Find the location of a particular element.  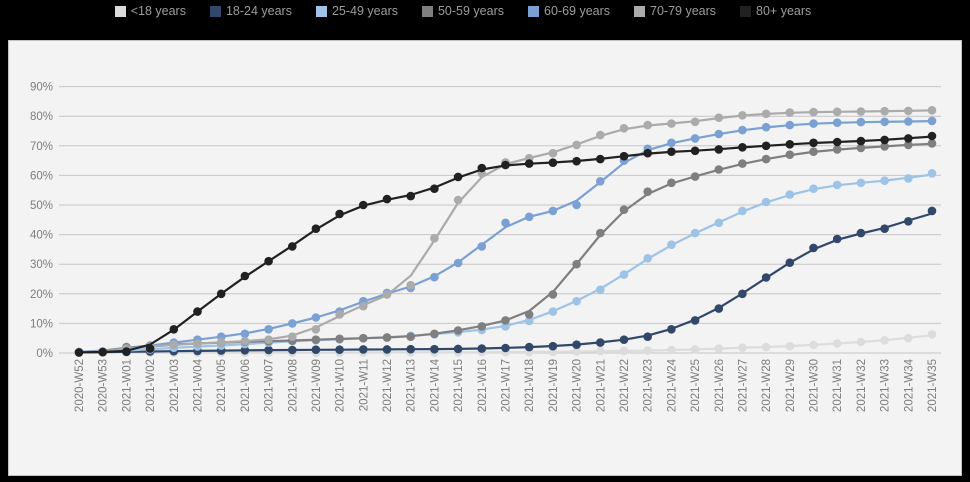

y-tick-label: 70% is located at coordinates (41, 147).